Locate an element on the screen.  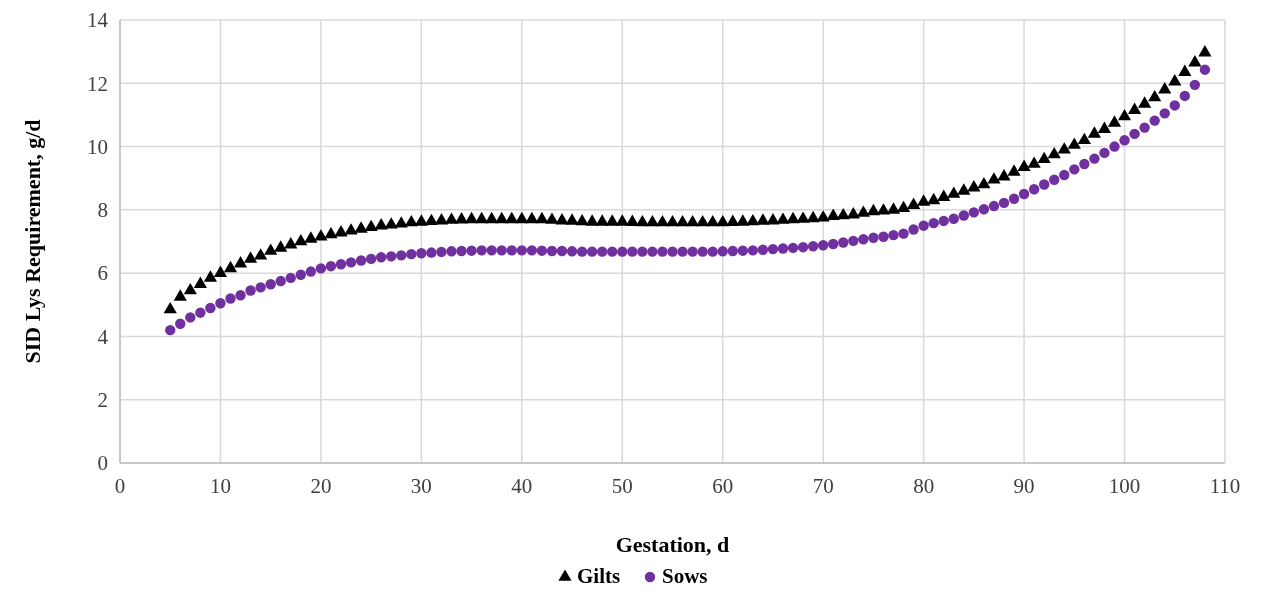
x-tick-label: 0 is located at coordinates (120, 486).